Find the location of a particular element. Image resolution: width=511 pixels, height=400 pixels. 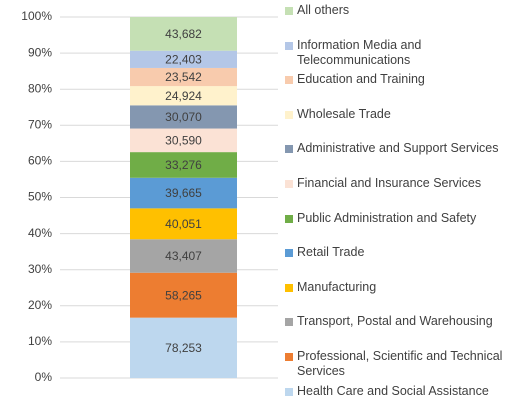

data-label: 23,542 is located at coordinates (183, 77).